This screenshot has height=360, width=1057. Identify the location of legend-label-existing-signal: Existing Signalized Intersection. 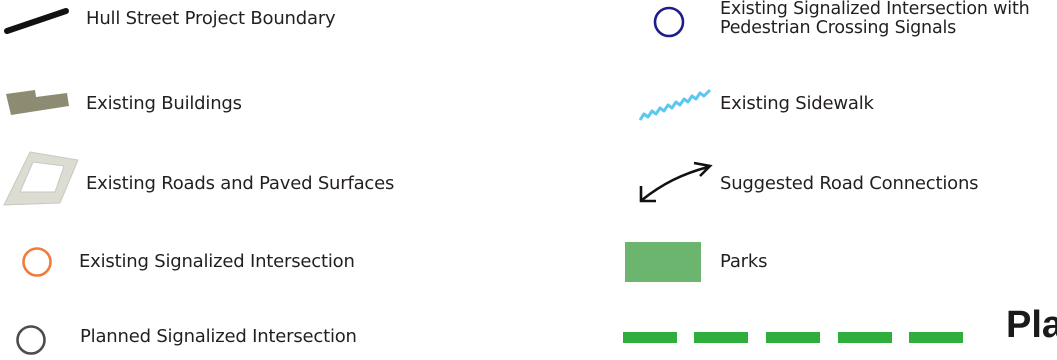
(217, 261).